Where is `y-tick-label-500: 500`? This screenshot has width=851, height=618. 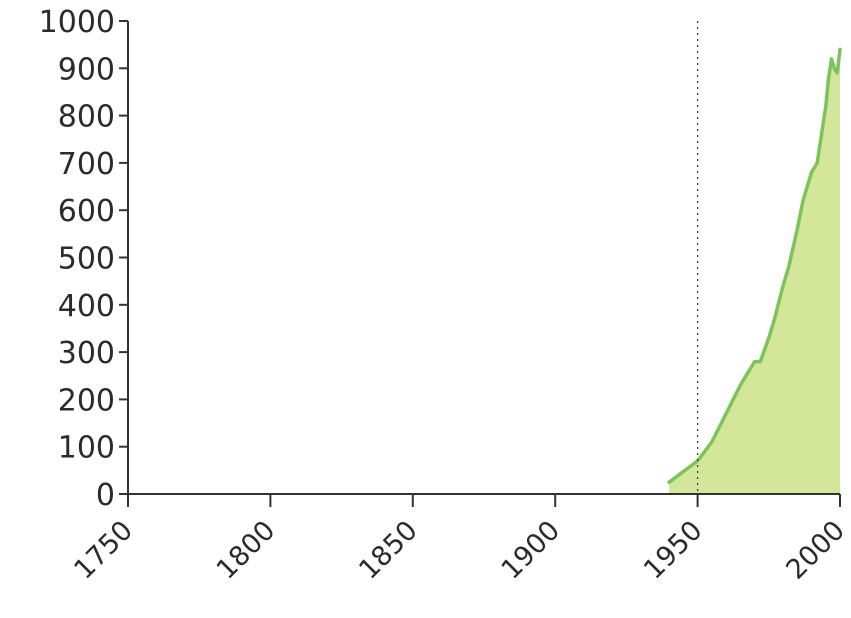 y-tick-label-500: 500 is located at coordinates (86, 259).